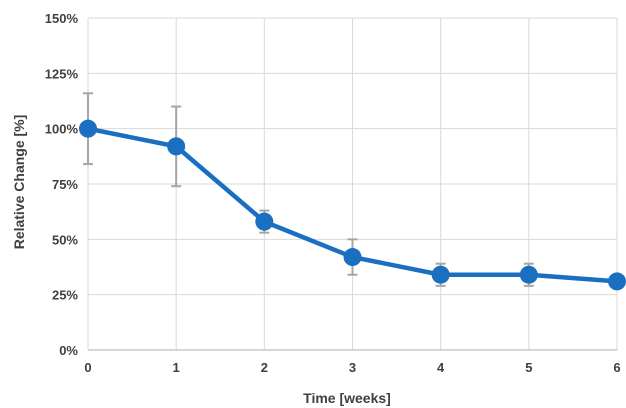 The width and height of the screenshot is (626, 408). I want to click on x-tick-label: 6, so click(616, 367).